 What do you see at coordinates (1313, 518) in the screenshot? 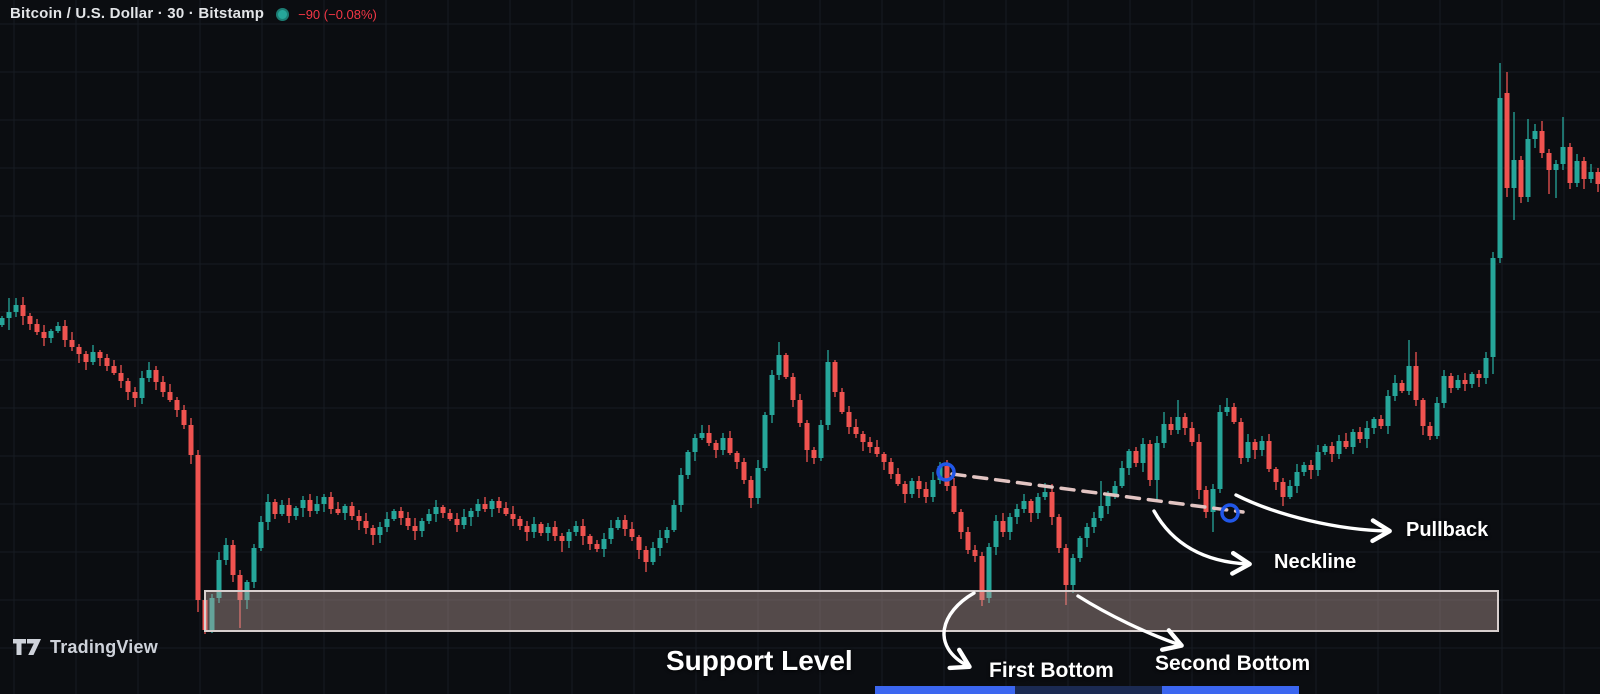
I see `pullback-arrow` at bounding box center [1313, 518].